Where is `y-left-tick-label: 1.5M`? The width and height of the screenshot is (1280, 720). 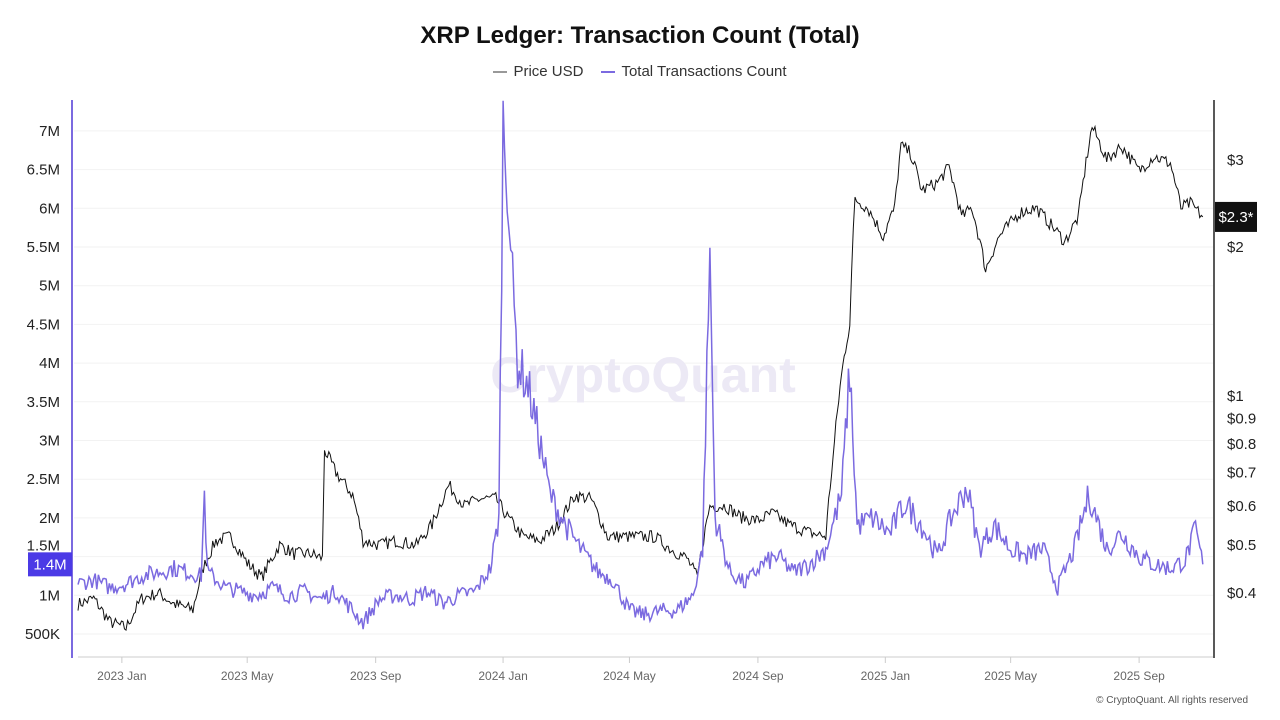
y-left-tick-label: 1.5M is located at coordinates (43, 545).